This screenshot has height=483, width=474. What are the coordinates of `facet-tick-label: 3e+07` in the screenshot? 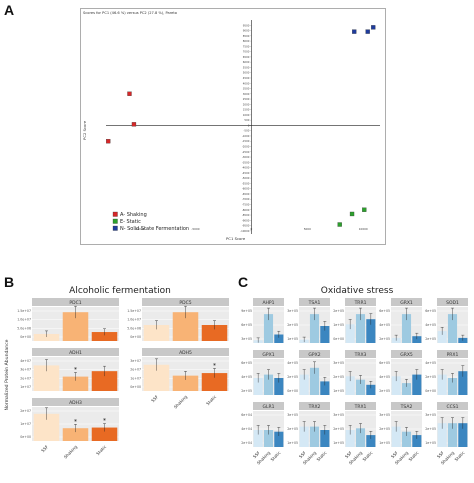 It's located at (135, 361).